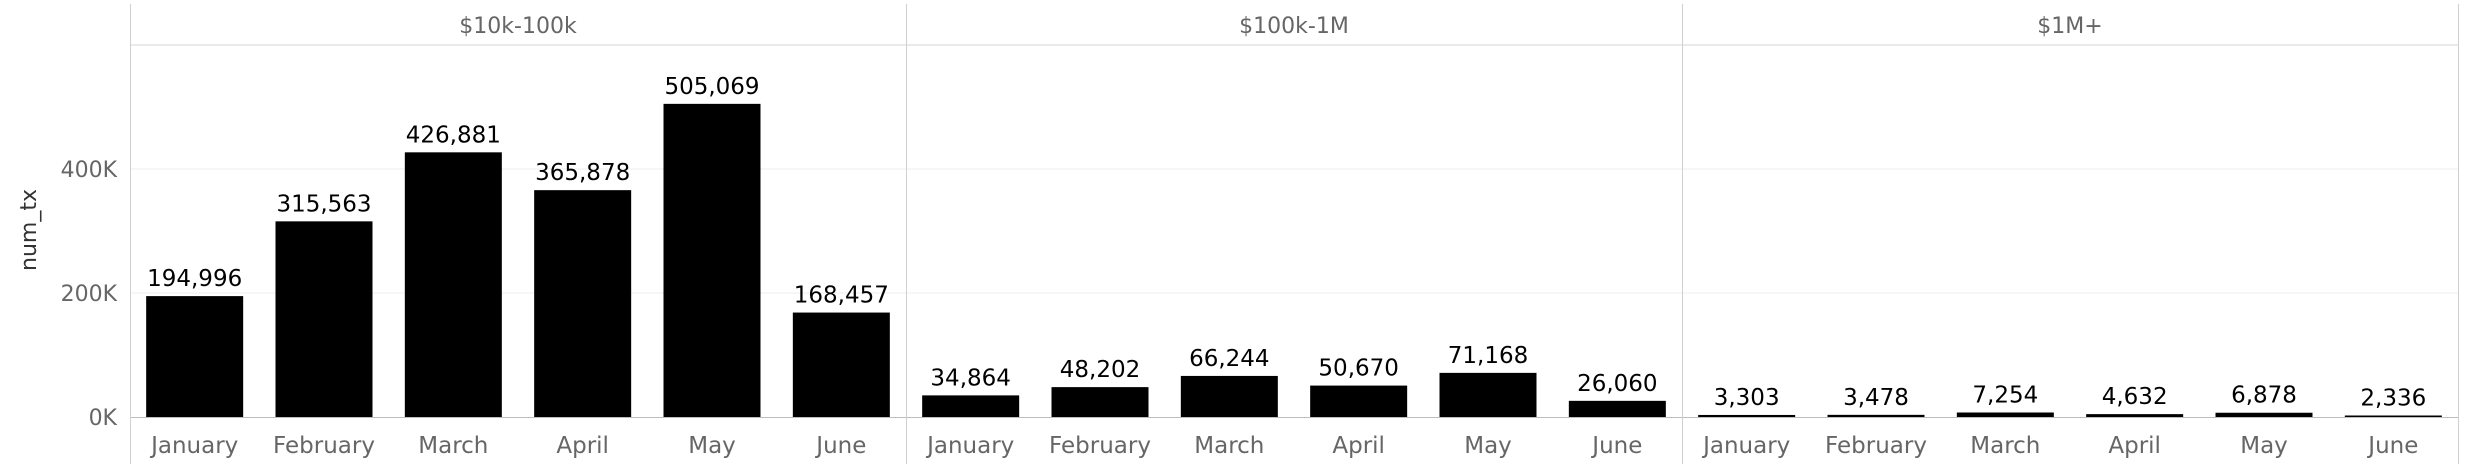 The image size is (2468, 464). What do you see at coordinates (323, 204) in the screenshot?
I see `bar-value-label: 315,563` at bounding box center [323, 204].